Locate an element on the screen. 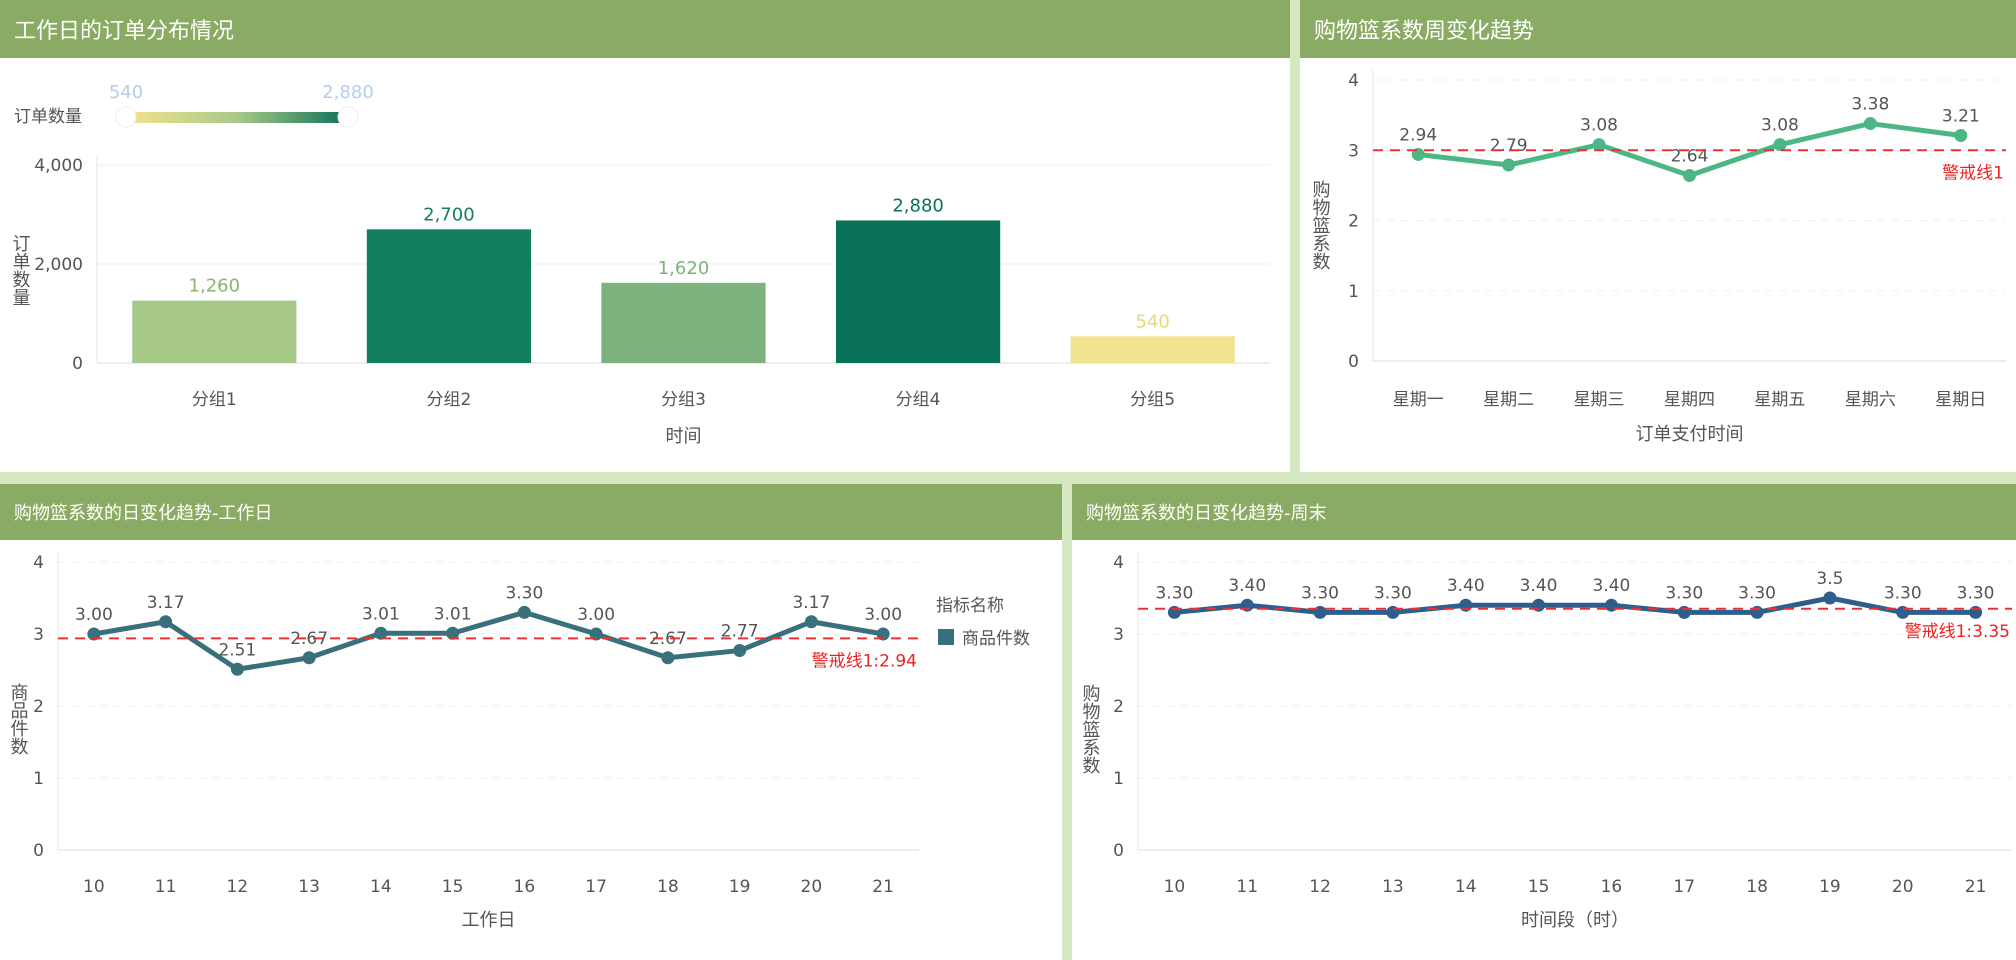  x-axis-title: 工作日 is located at coordinates (489, 920).